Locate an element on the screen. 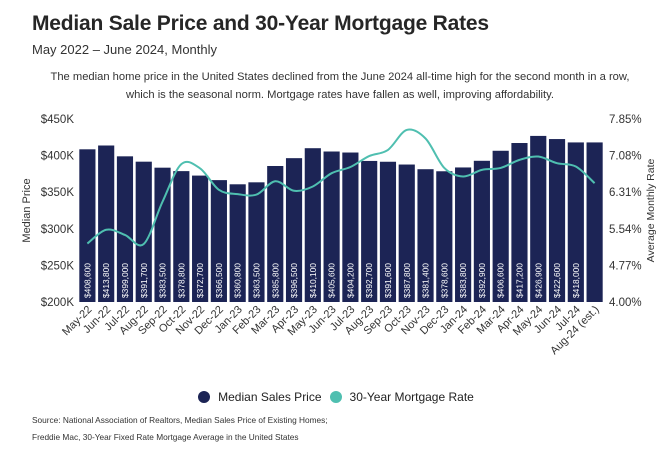  bar-value-label: $378,600 is located at coordinates (444, 280).